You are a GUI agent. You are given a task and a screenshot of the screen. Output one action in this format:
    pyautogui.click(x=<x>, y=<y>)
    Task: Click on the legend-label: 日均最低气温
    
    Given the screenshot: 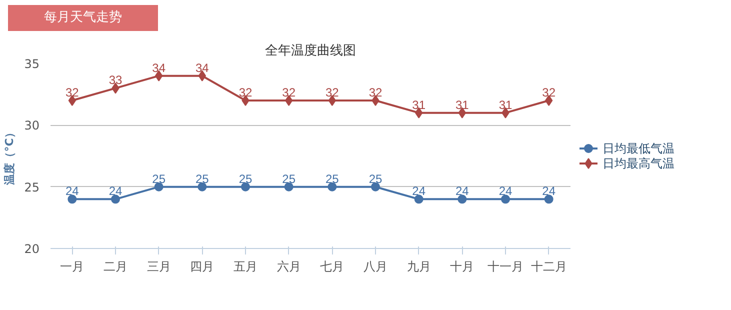 What is the action you would take?
    pyautogui.click(x=638, y=149)
    